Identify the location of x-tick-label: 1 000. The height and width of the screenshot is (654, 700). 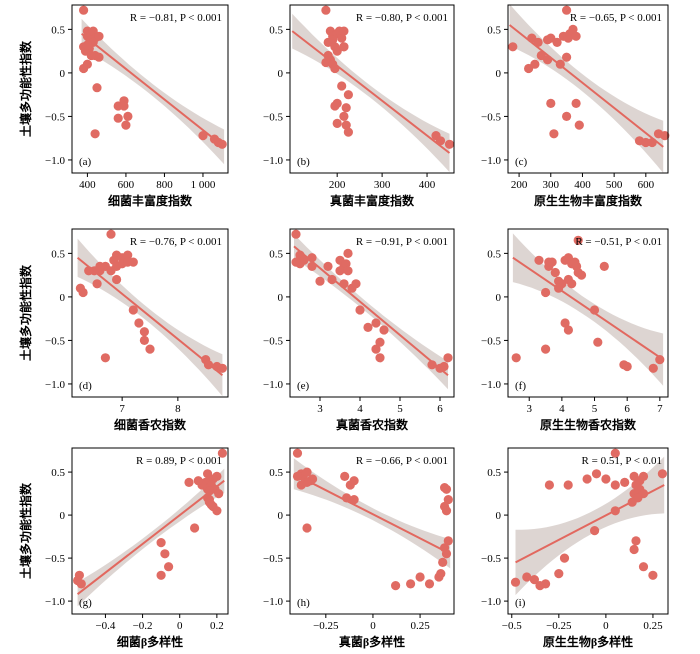
(203, 185).